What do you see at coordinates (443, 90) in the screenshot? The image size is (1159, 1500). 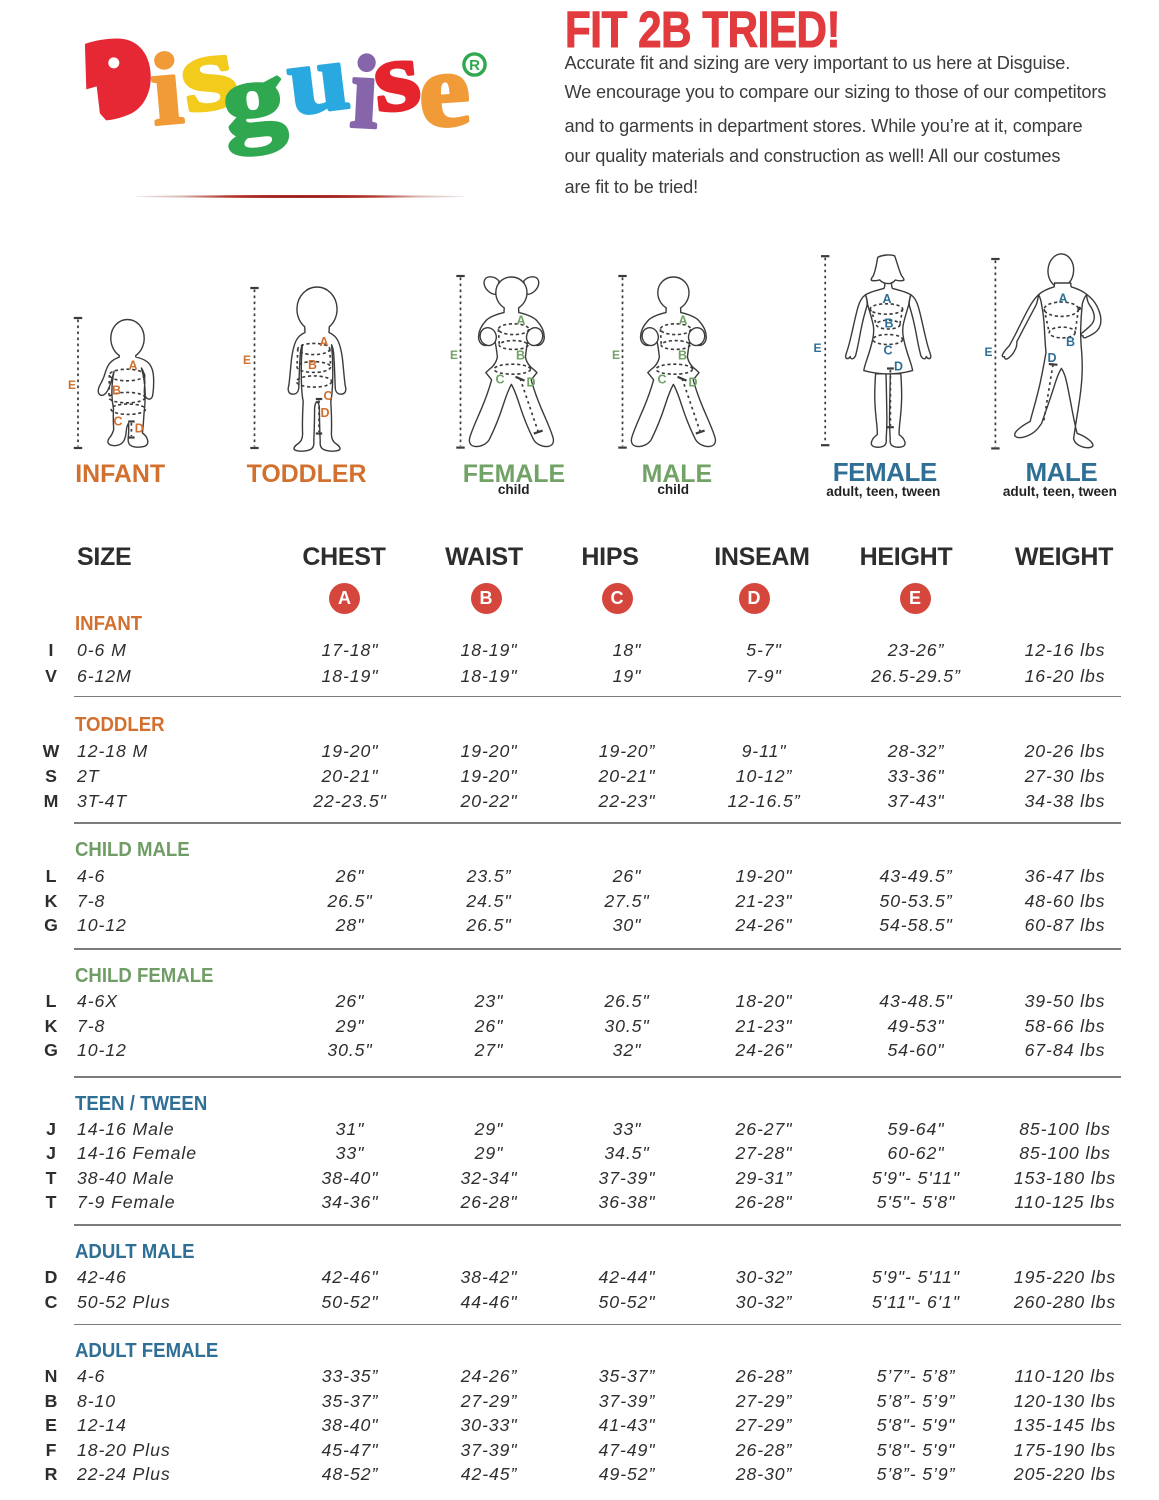 I see `svg-text: e` at bounding box center [443, 90].